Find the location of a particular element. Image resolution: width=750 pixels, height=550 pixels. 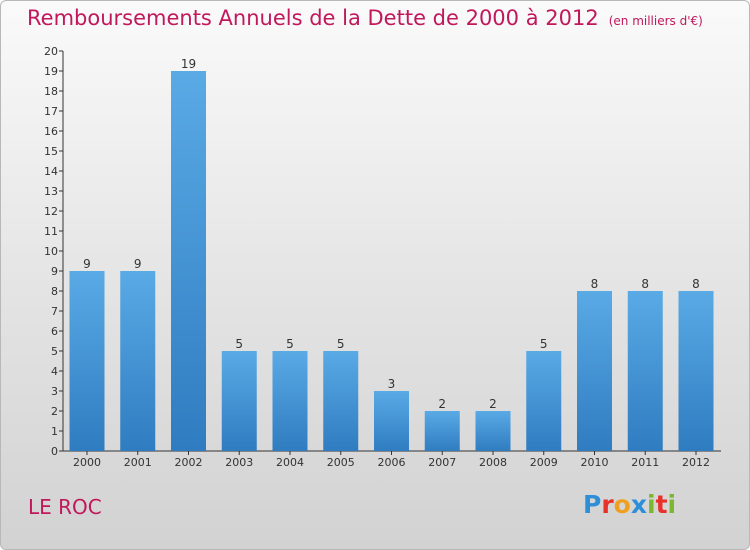

x-tick-label: 2012 is located at coordinates (696, 462).